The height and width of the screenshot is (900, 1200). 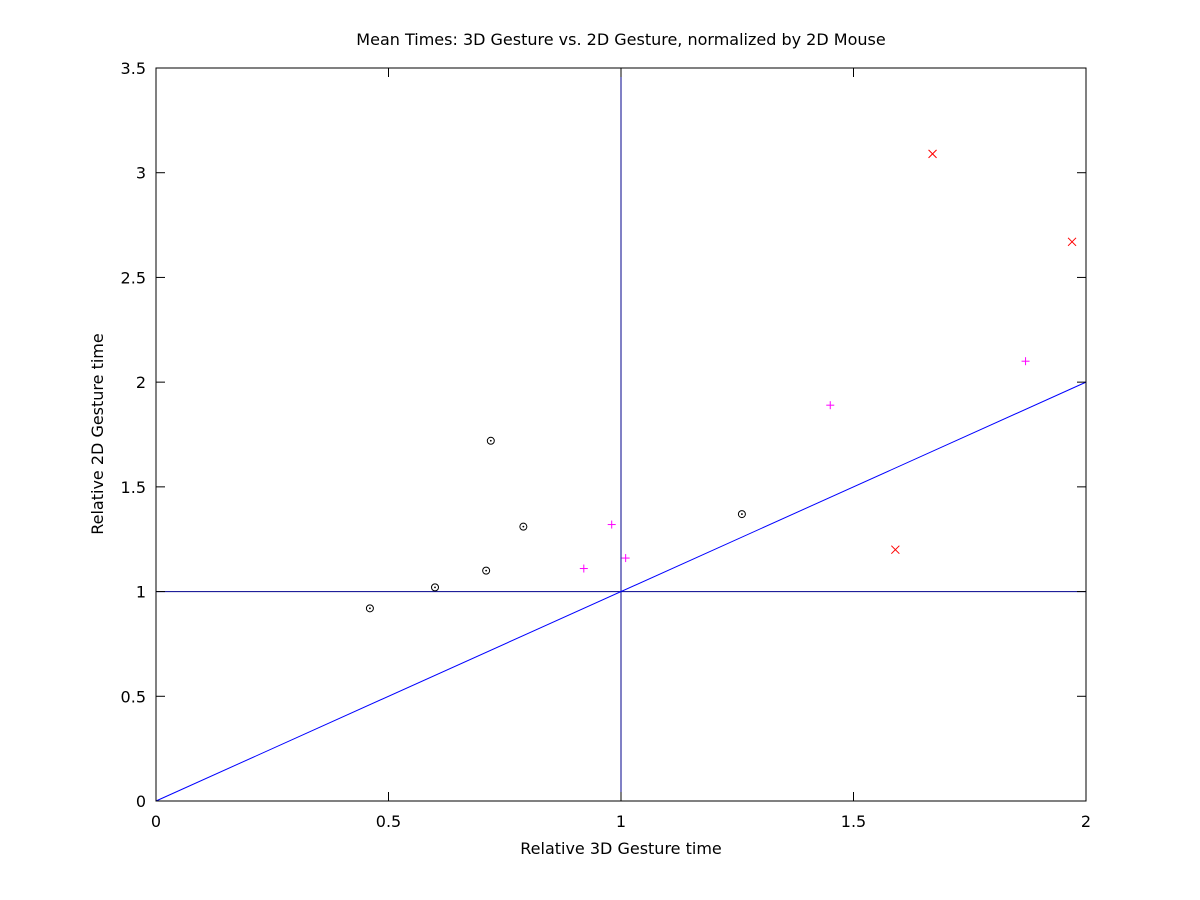 What do you see at coordinates (133, 696) in the screenshot?
I see `y-tick-label: 0.5` at bounding box center [133, 696].